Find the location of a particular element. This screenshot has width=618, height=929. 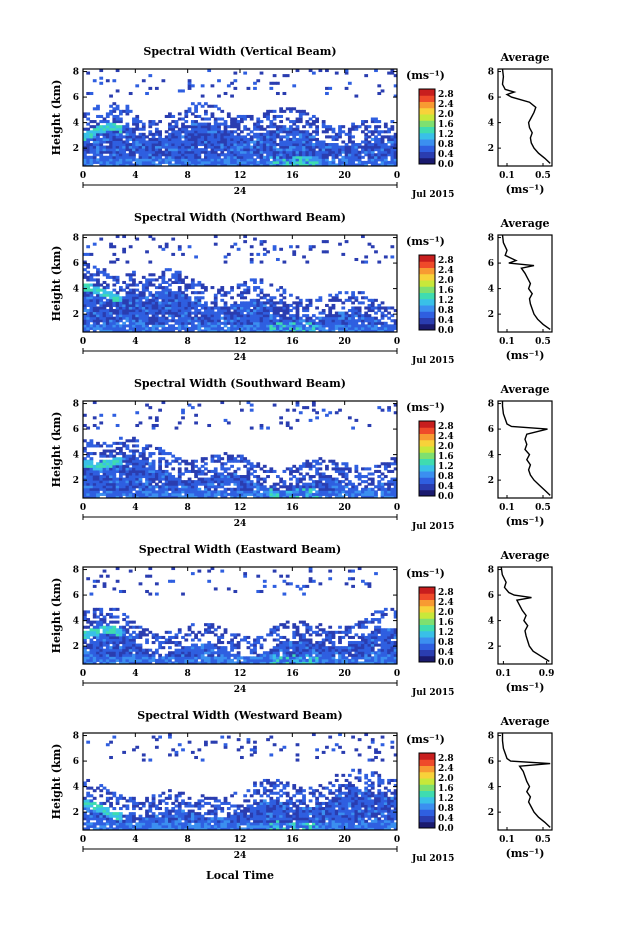

colorbar-segment is located at coordinates (427, 117).